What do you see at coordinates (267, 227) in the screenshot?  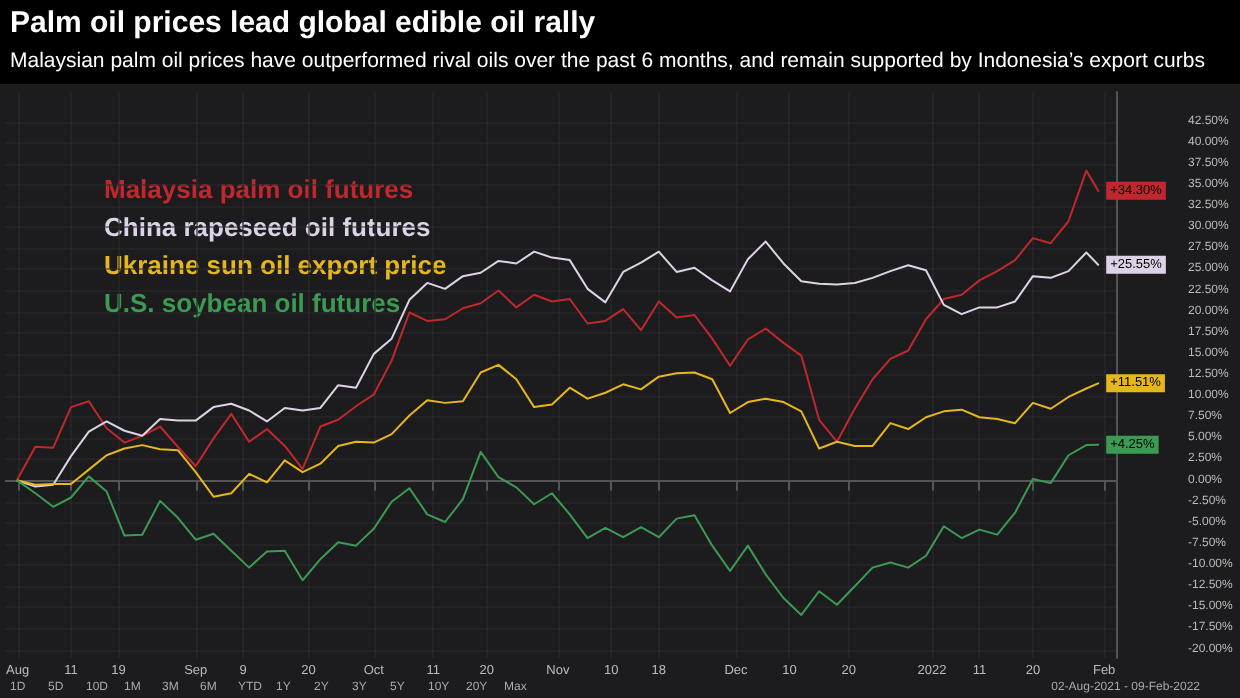 I see `series-label: China rapeseed oil futures` at bounding box center [267, 227].